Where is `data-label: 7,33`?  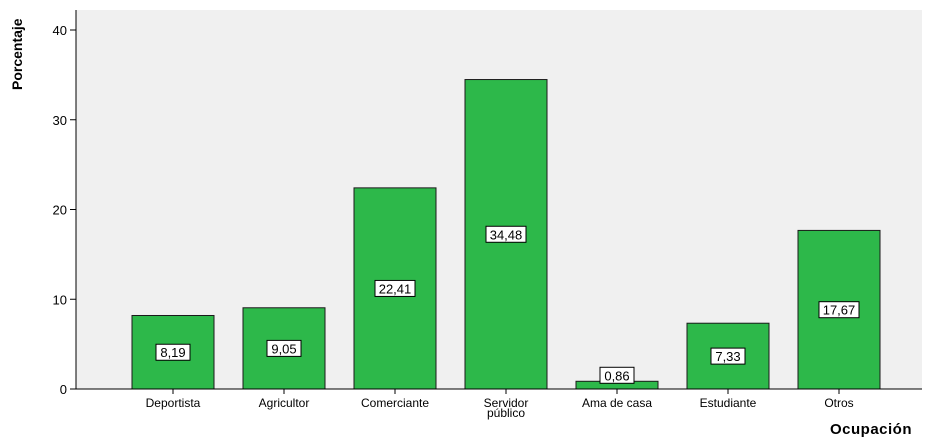
data-label: 7,33 is located at coordinates (728, 356).